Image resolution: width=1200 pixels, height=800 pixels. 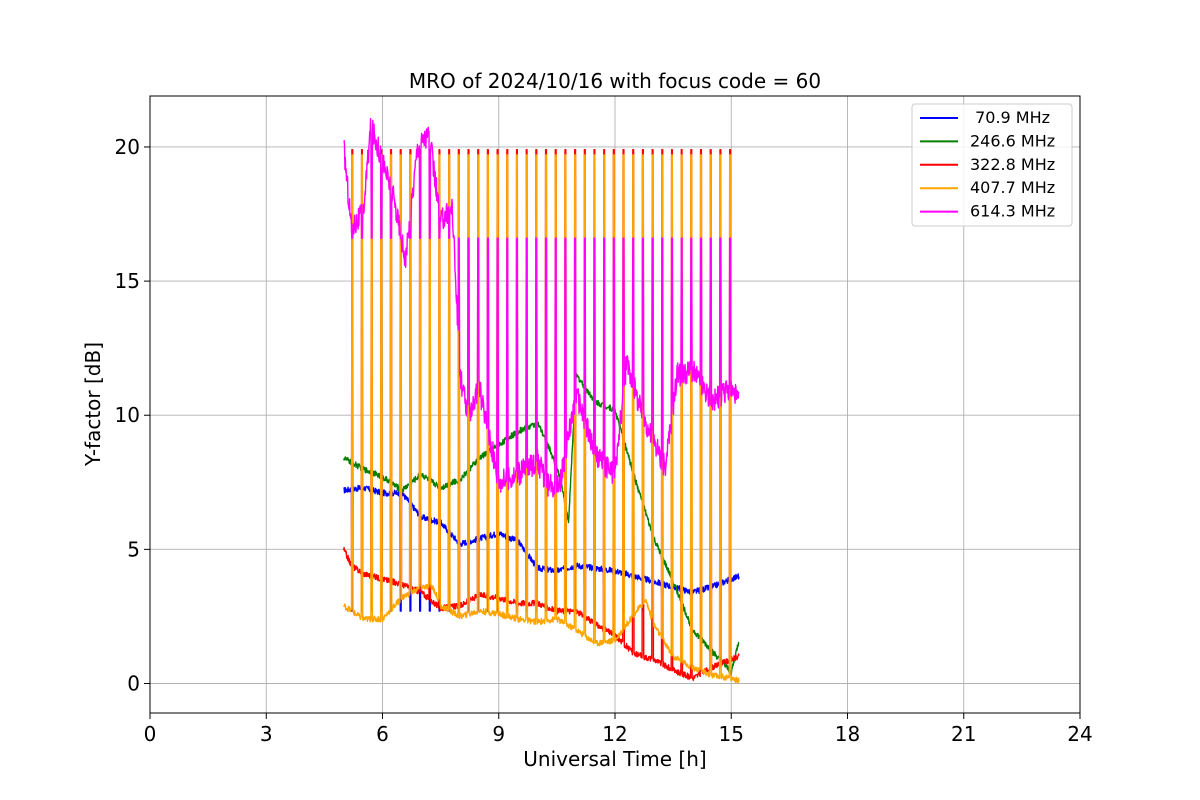 I want to click on y-tick-label: 0, so click(x=133, y=683).